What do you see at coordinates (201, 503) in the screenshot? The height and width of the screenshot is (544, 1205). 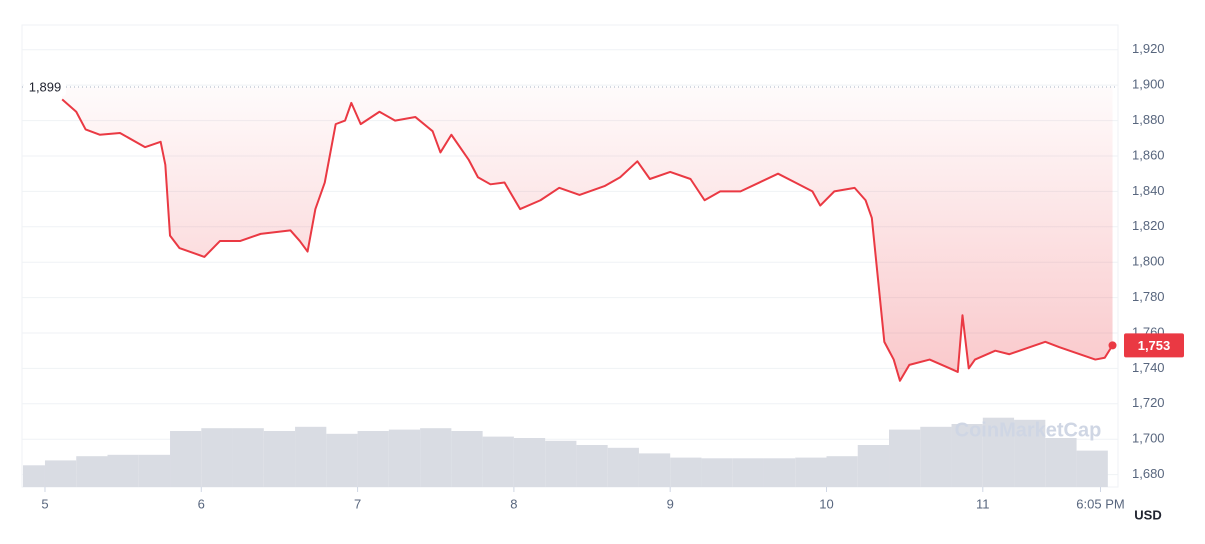 I see `x-tick-label: 6` at bounding box center [201, 503].